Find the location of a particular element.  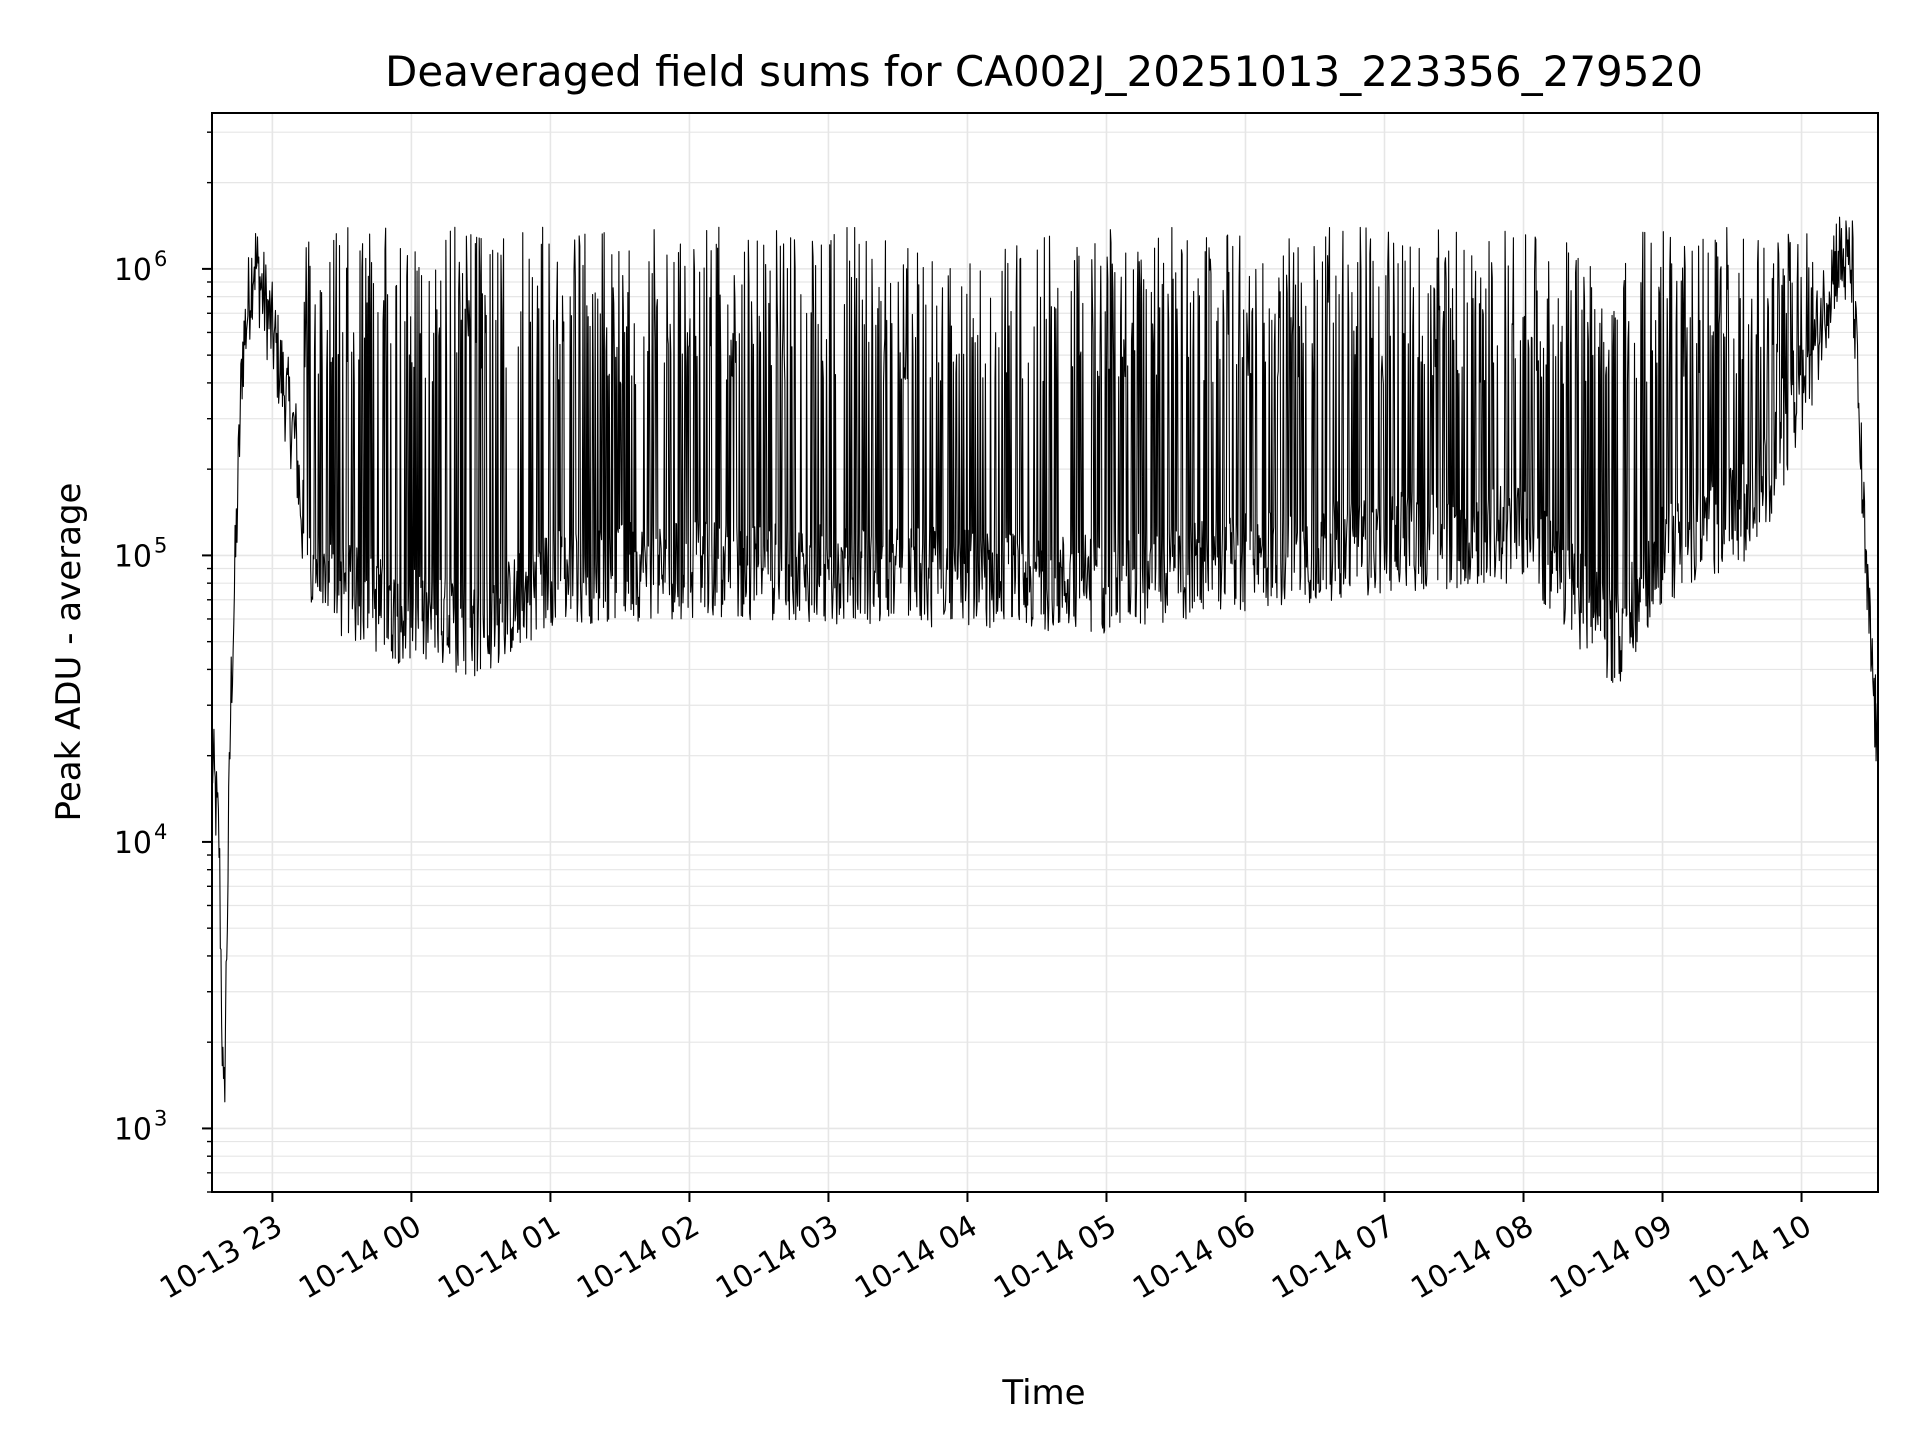

x-tick-label: 10-14 10 is located at coordinates (1750, 1258).